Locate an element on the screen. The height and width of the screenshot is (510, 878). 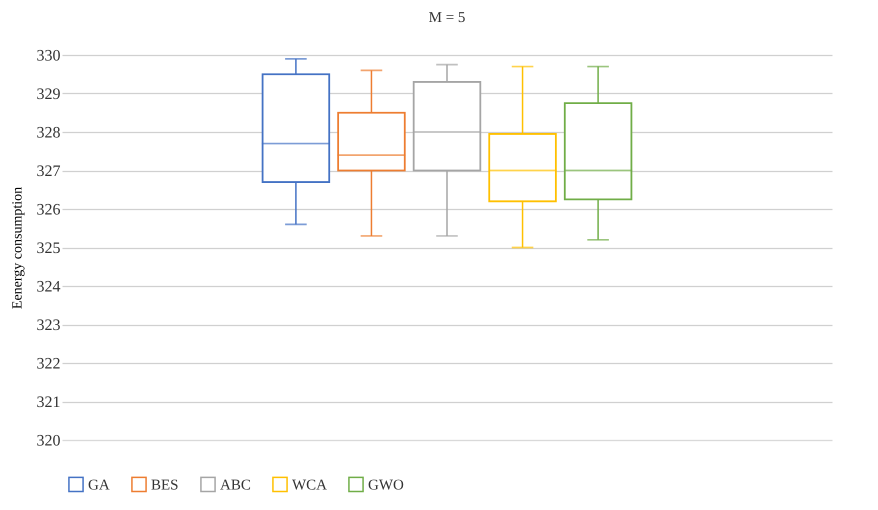
legend-label: ABC is located at coordinates (235, 485).